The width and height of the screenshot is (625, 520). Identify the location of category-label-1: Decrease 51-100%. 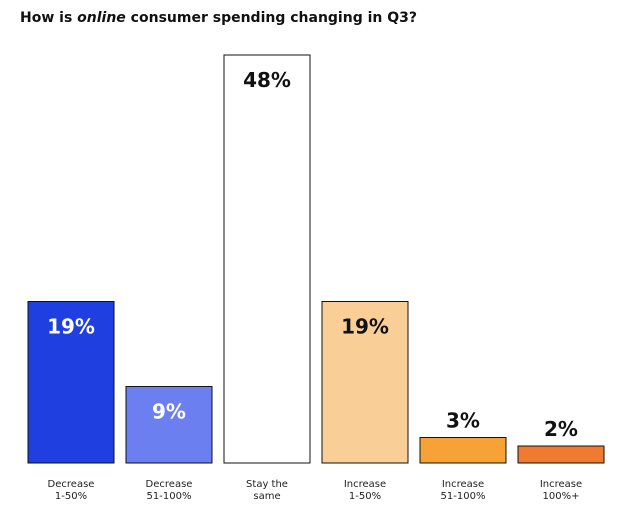
(169, 490).